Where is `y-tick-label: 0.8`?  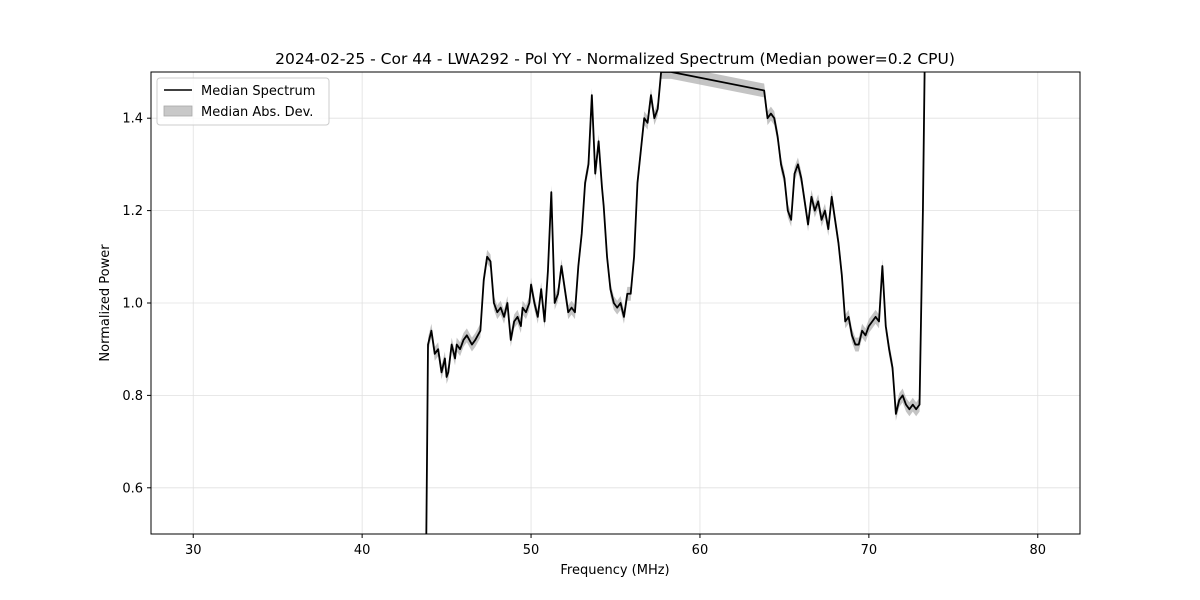 y-tick-label: 0.8 is located at coordinates (132, 396).